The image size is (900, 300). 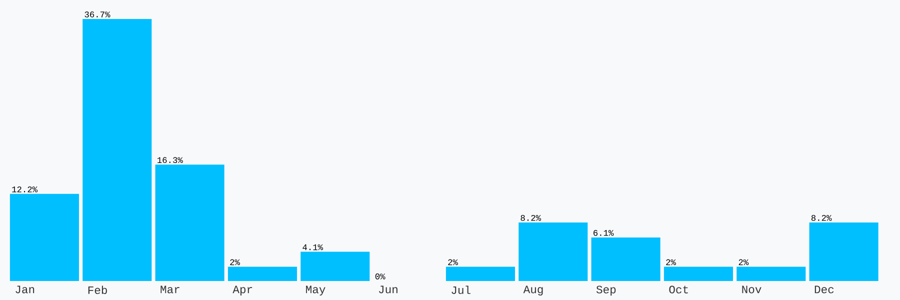 I want to click on x-tick-label: Jun, so click(x=388, y=290).